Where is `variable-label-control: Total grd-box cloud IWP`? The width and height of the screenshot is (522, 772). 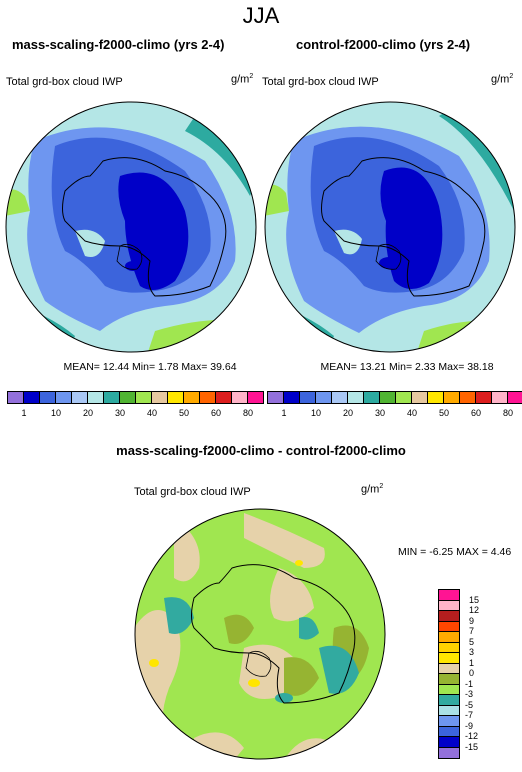
variable-label-control: Total grd-box cloud IWP is located at coordinates (320, 82).